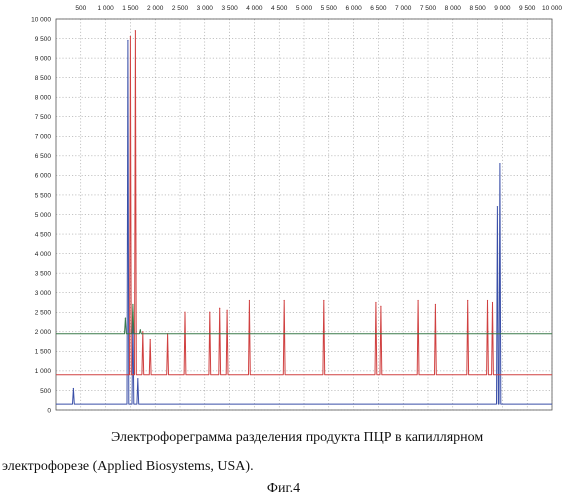 Image resolution: width=567 pixels, height=500 pixels. What do you see at coordinates (43, 98) in the screenshot?
I see `y-tick-label: 8 000` at bounding box center [43, 98].